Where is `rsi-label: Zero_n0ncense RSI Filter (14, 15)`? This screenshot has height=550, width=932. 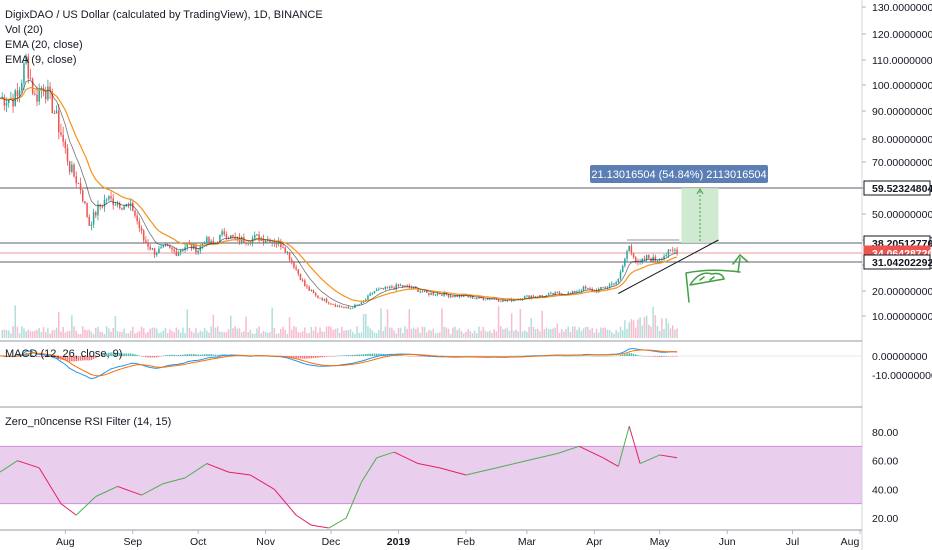
rsi-label: Zero_n0ncense RSI Filter (14, 15) is located at coordinates (88, 422).